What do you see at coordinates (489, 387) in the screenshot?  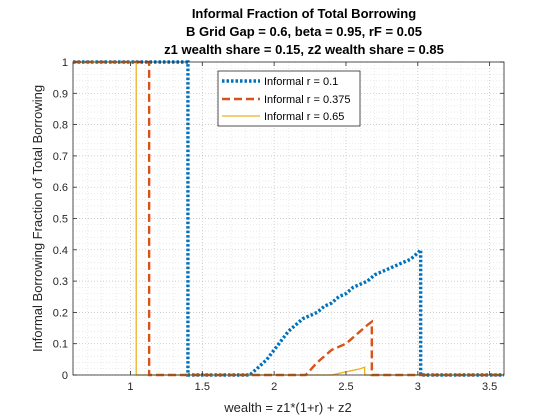 I see `x-tick-label: 3.5` at bounding box center [489, 387].